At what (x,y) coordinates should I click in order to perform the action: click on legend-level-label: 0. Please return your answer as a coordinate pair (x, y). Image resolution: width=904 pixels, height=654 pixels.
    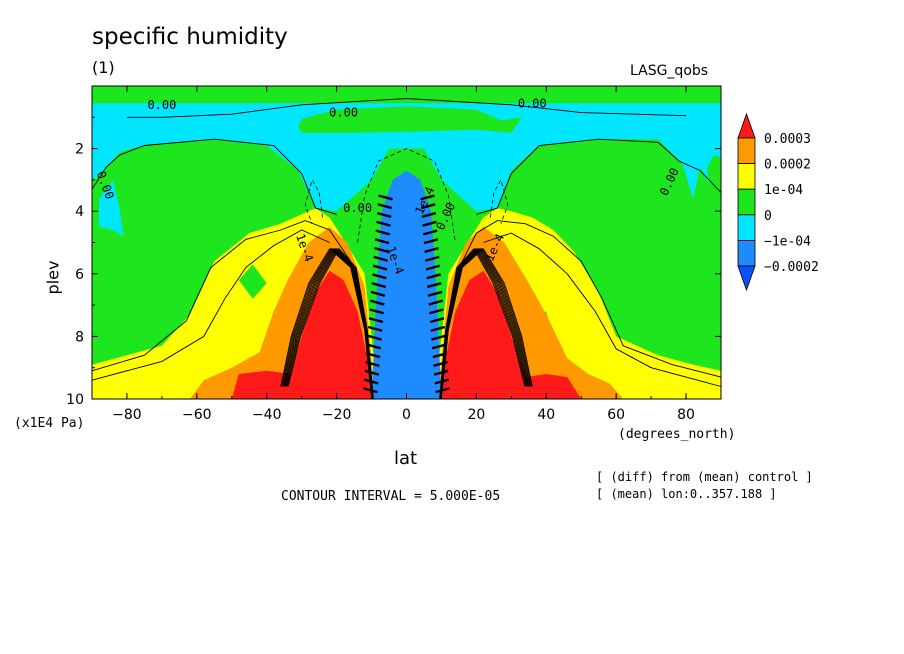
    Looking at the image, I should click on (768, 216).